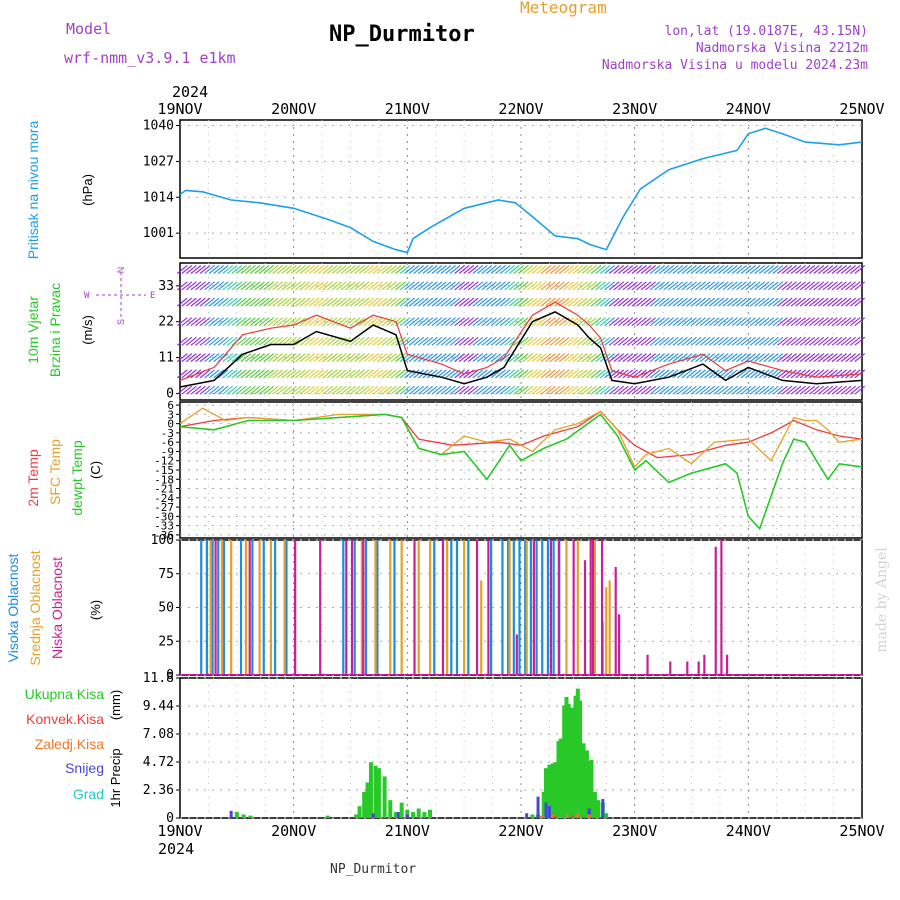  Describe the element at coordinates (167, 442) in the screenshot. I see `y-tick-label: -6` at that location.